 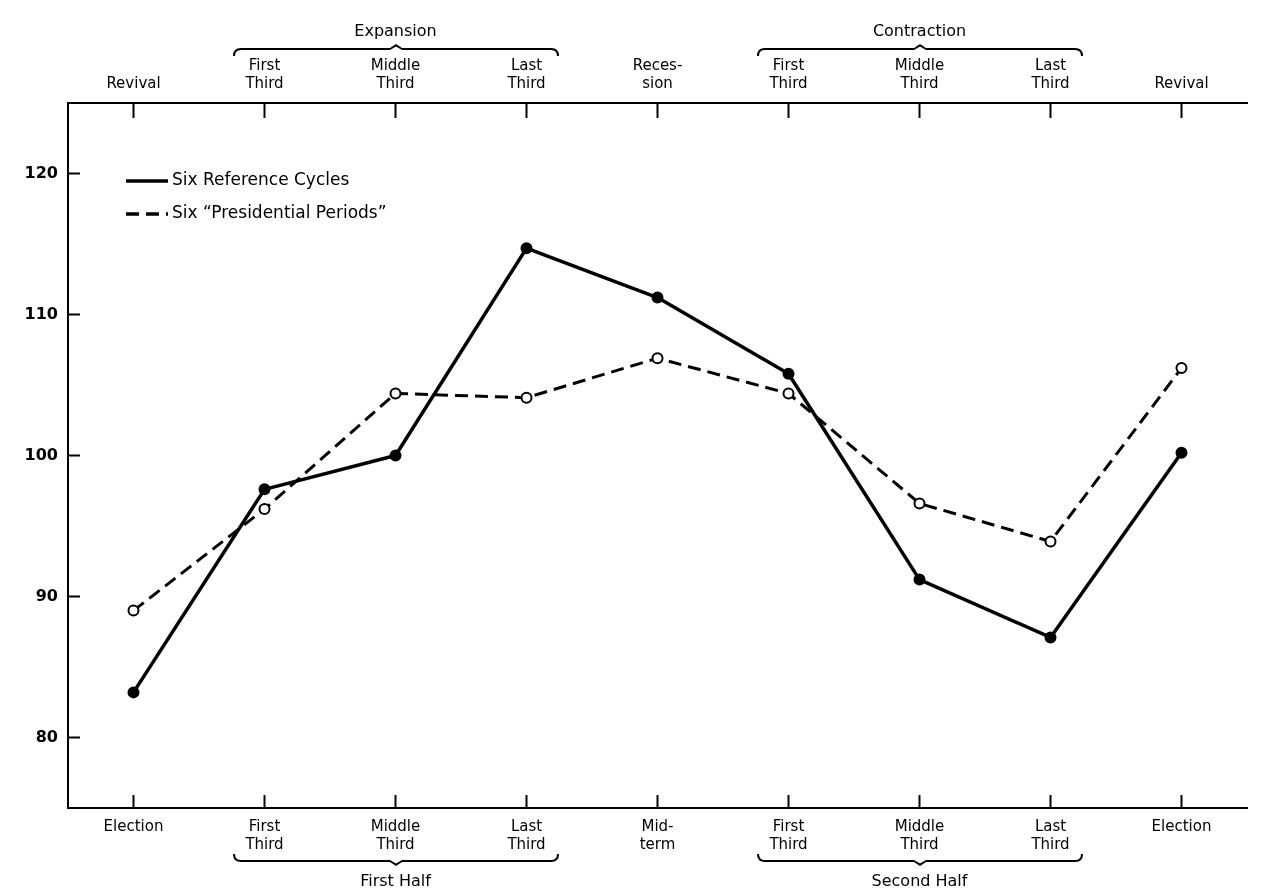 What do you see at coordinates (657, 834) in the screenshot?
I see `x-tick-label: Mid- term` at bounding box center [657, 834].